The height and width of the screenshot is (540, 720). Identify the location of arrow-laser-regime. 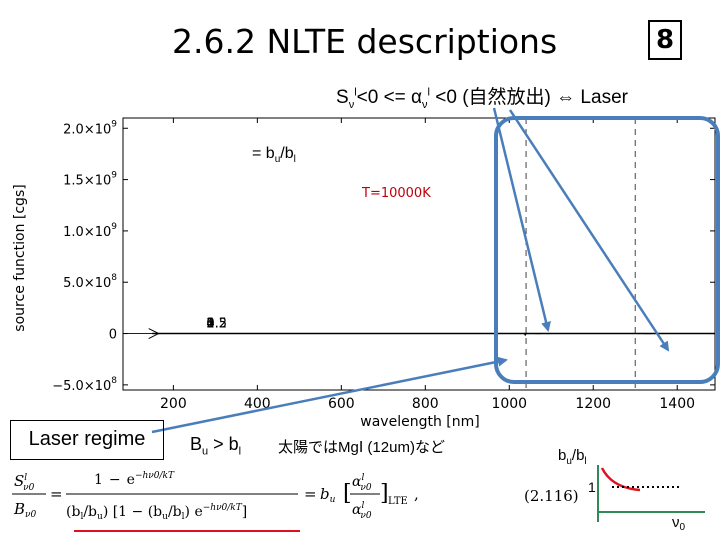
(329, 395).